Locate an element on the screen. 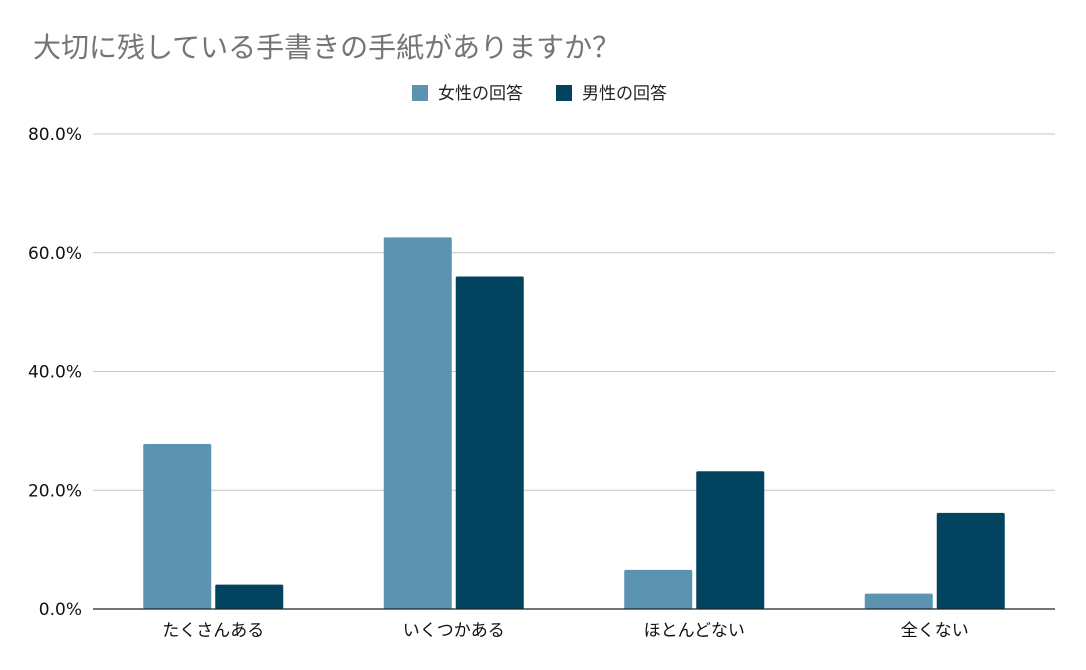  y-tick-label: 20.0% is located at coordinates (55, 491).